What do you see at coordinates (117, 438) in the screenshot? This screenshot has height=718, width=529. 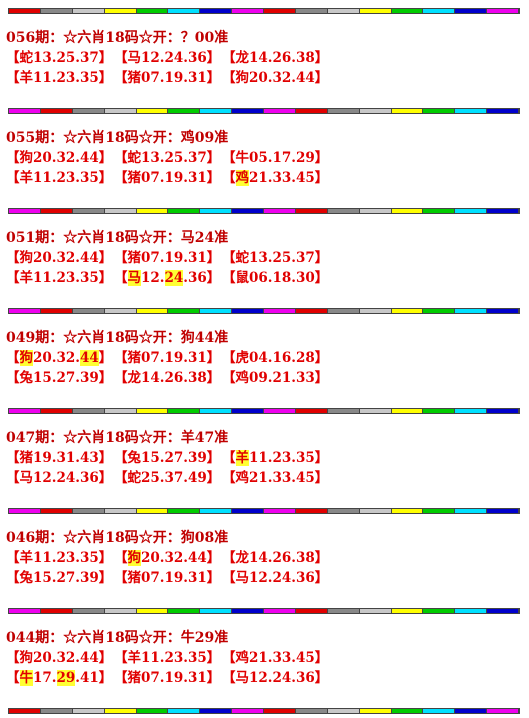 I see `section-title: 047期：☆六肖18码☆开：羊47准` at bounding box center [117, 438].